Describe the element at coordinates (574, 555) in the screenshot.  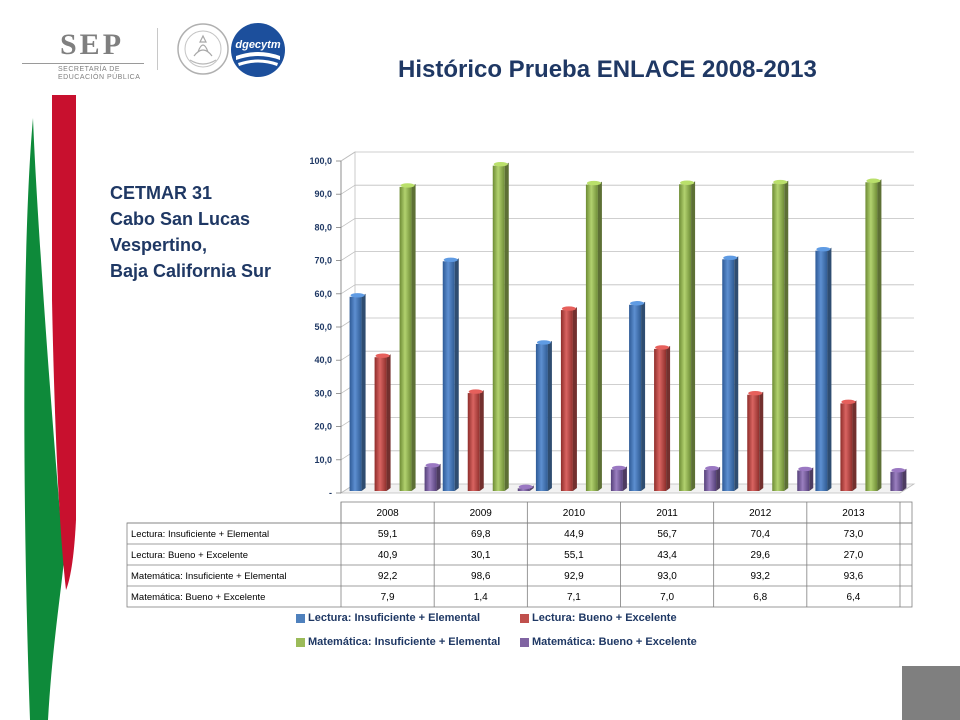
I see `data-label: 55,1` at that location.